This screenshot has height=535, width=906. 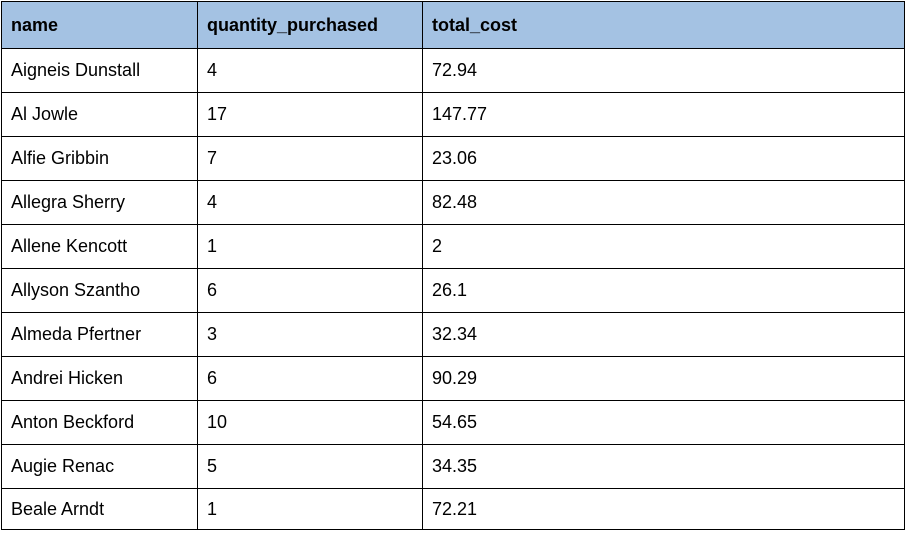 What do you see at coordinates (663, 466) in the screenshot?
I see `cell-total-cost: 34.35` at bounding box center [663, 466].